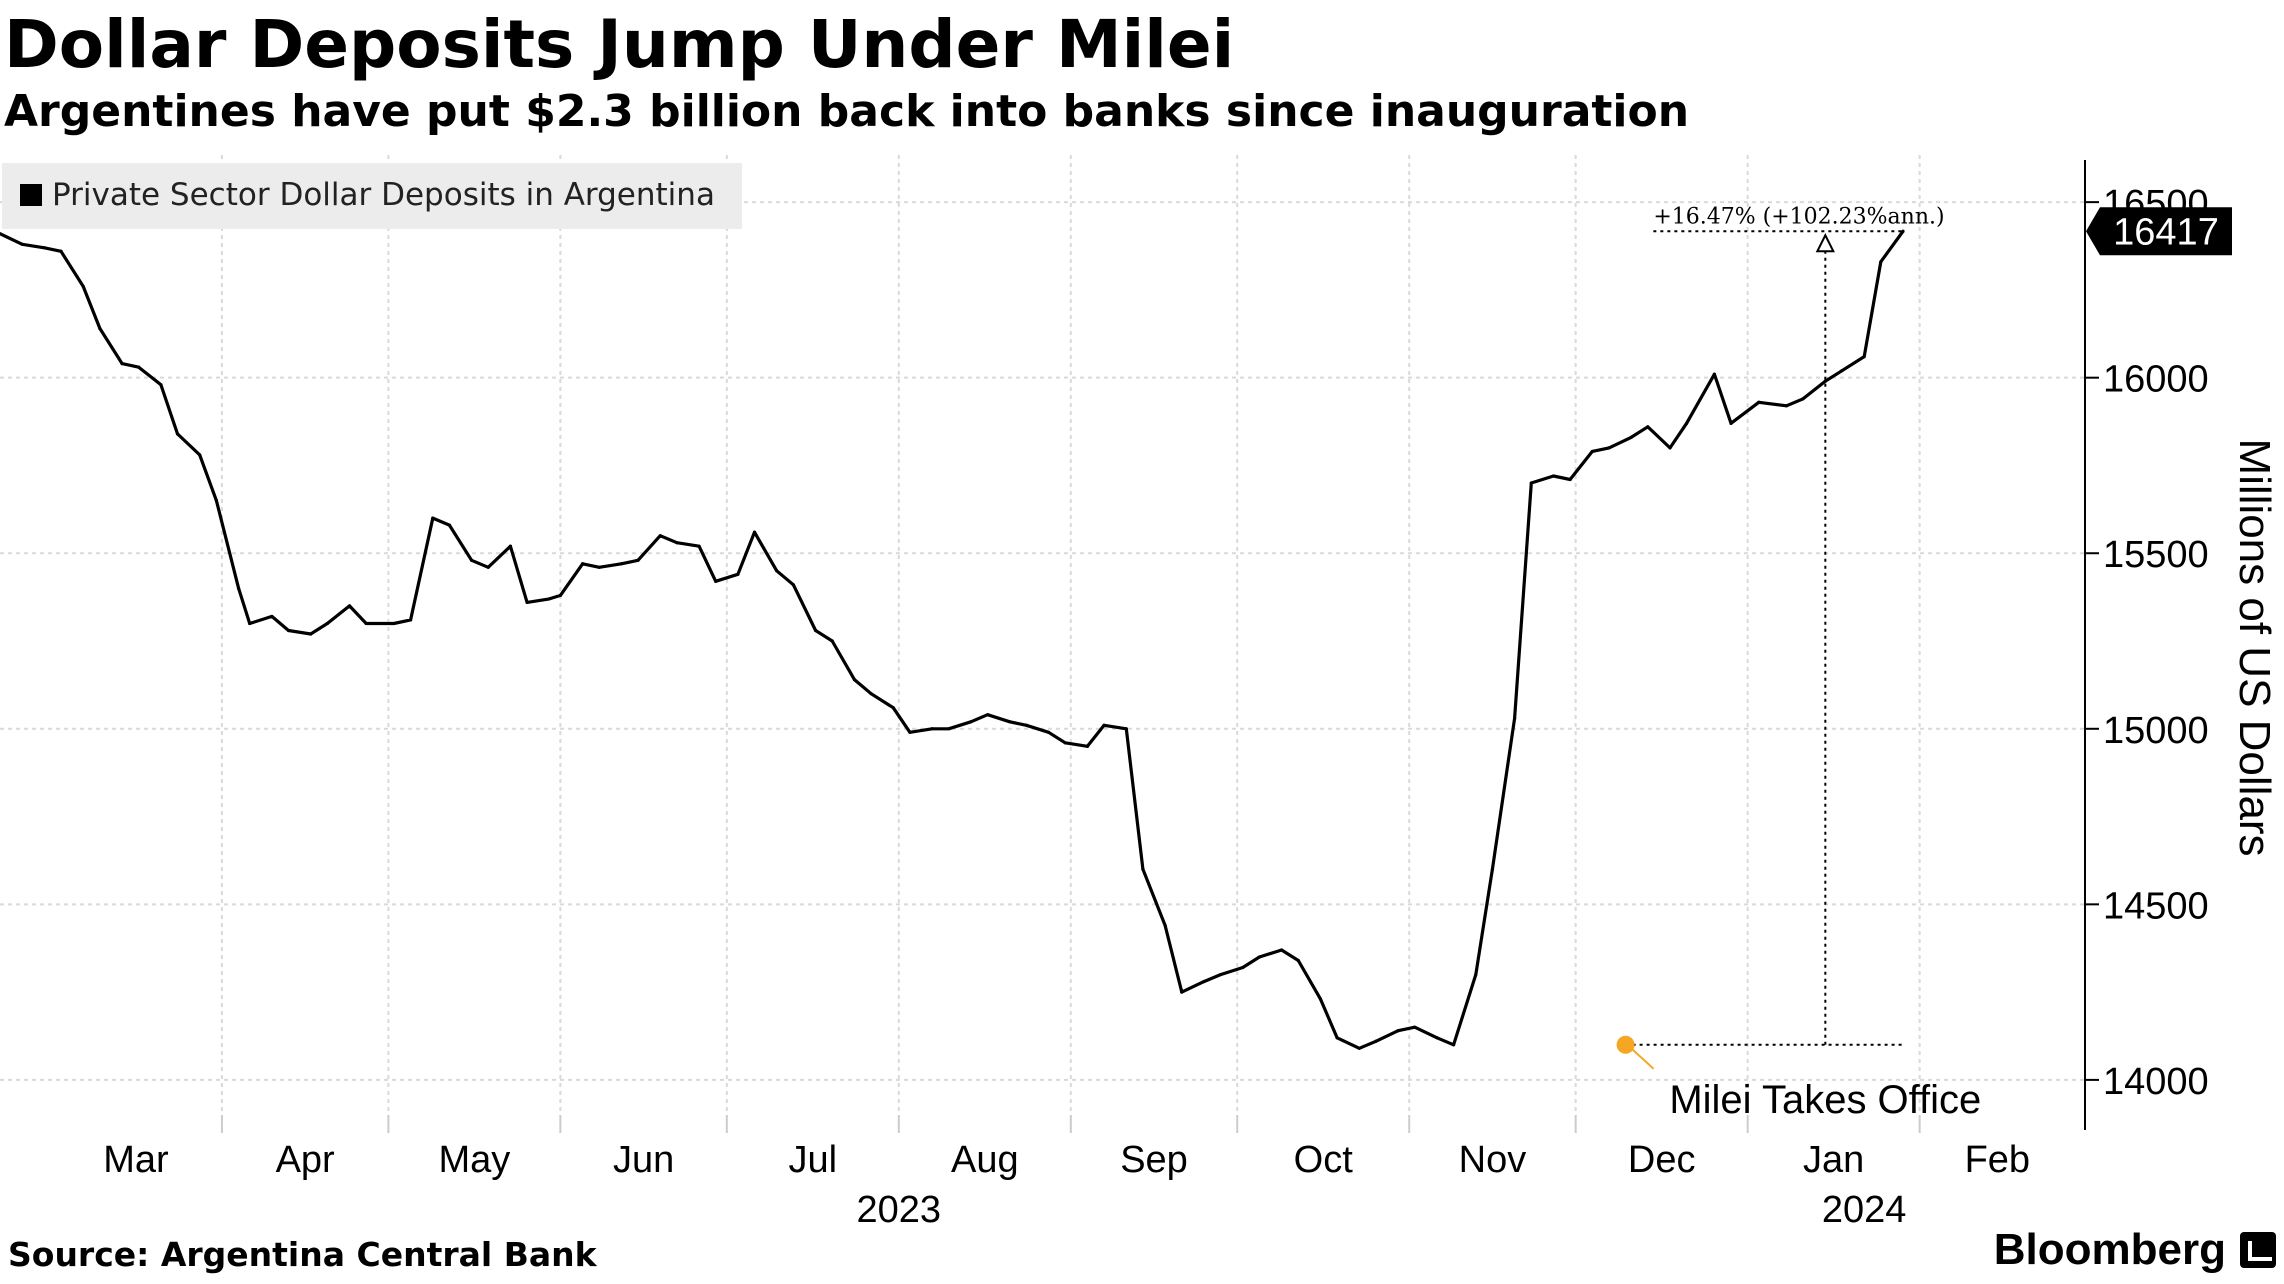 This screenshot has height=1284, width=2284. Describe the element at coordinates (813, 1160) in the screenshot. I see `x-tick-label: Jul` at that location.